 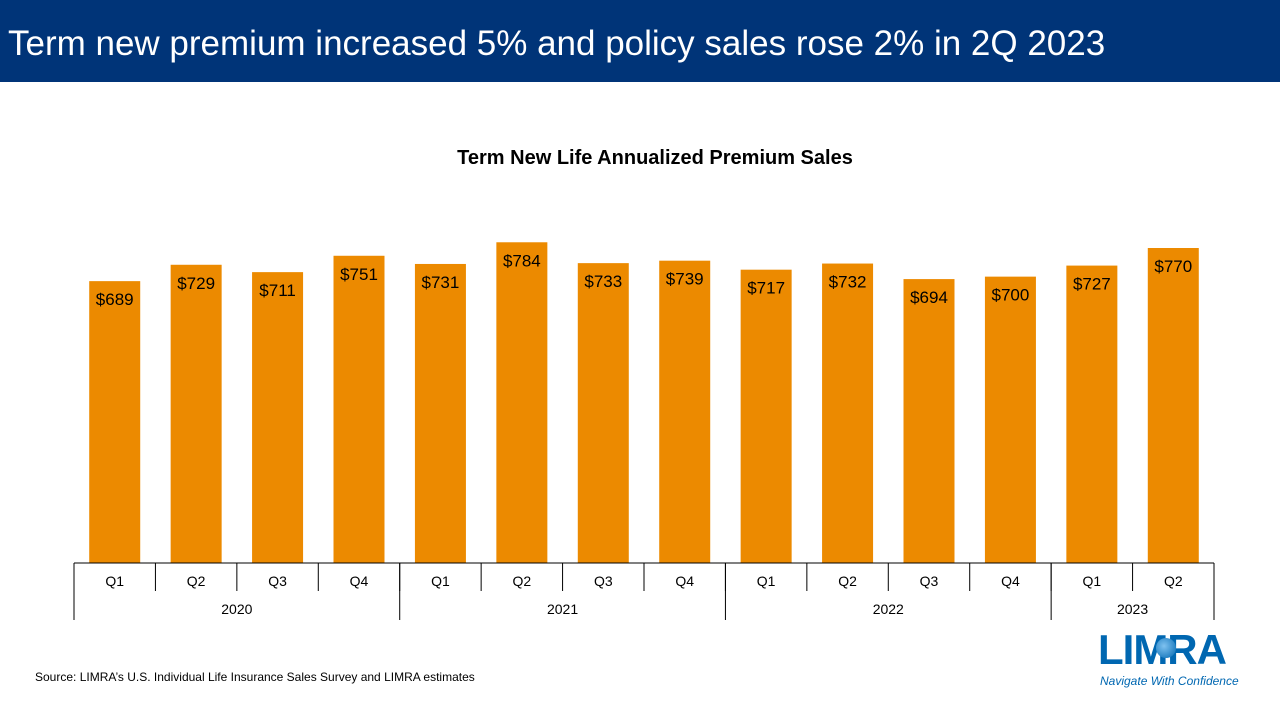 I want to click on logo-tagline: Navigate With Confidence, so click(x=1169, y=681).